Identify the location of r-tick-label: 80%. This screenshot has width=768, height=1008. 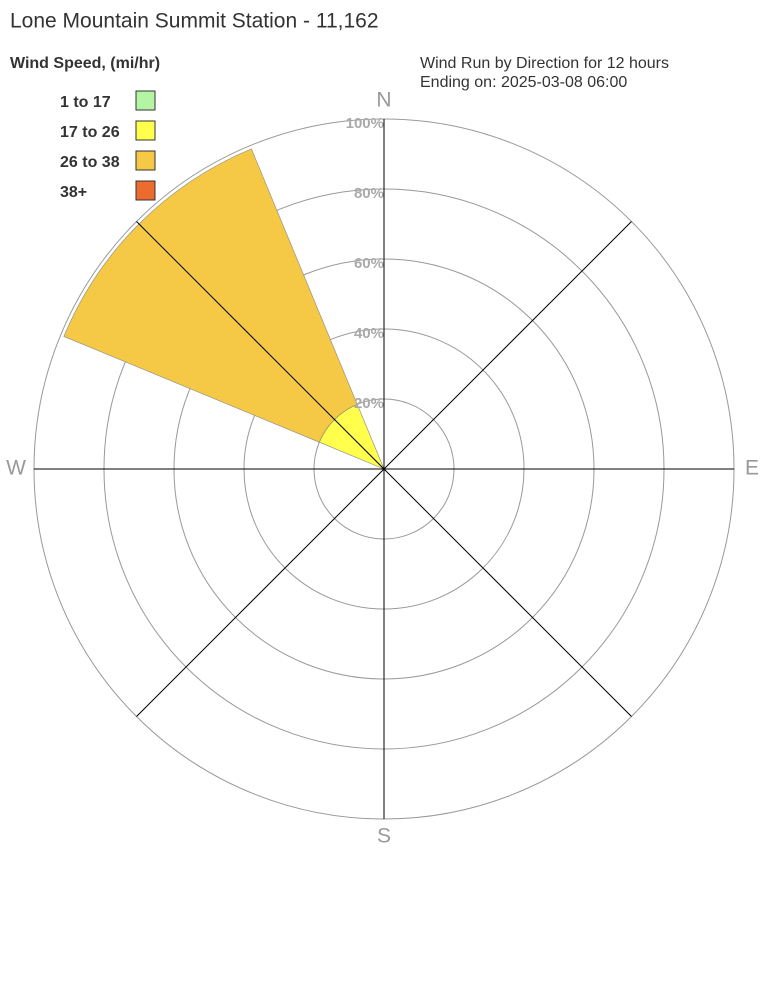
(369, 193).